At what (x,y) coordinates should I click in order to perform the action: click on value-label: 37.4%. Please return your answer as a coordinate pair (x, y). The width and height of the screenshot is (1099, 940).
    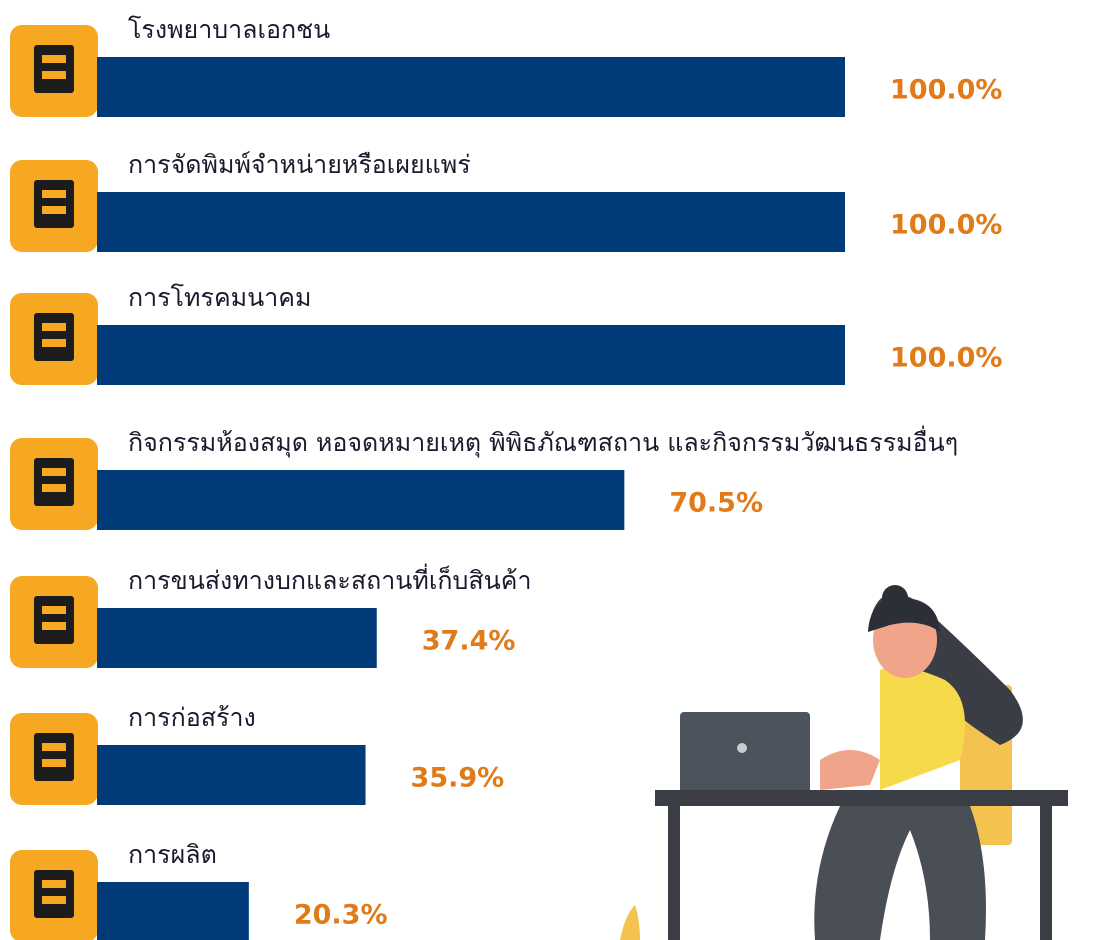
    Looking at the image, I should click on (469, 641).